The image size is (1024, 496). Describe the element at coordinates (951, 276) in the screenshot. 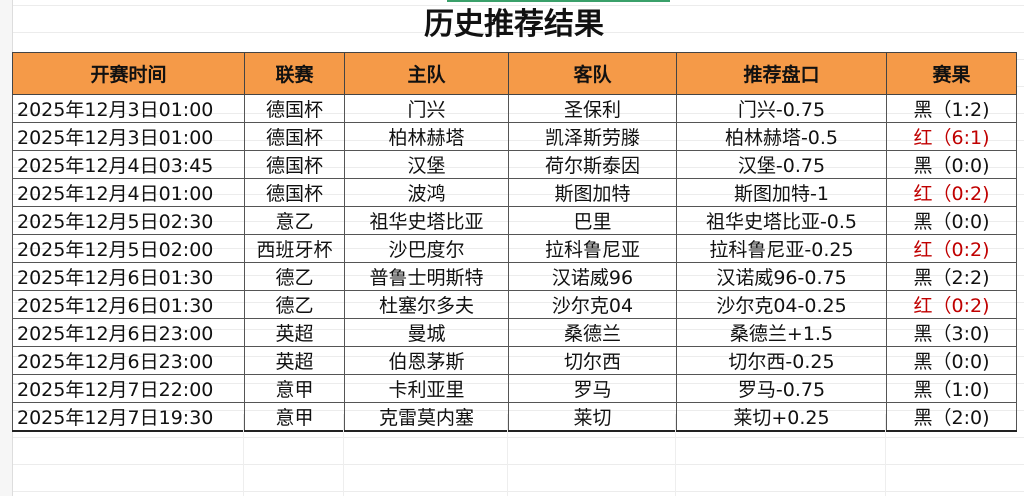

I see `cell-result: 黑（2:2)` at that location.